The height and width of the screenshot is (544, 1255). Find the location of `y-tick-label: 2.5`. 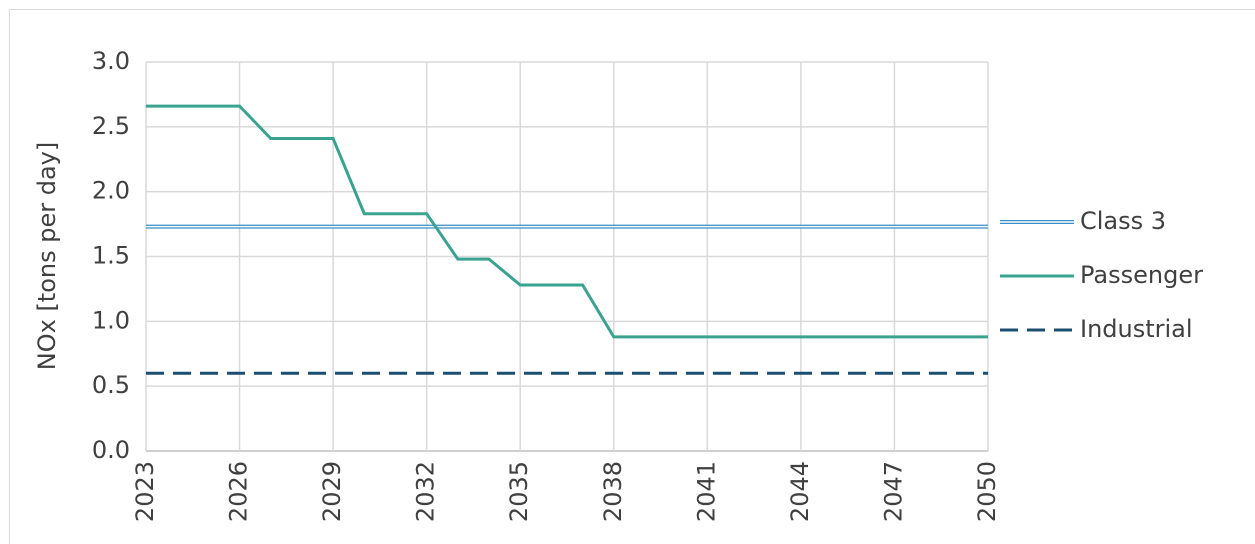

y-tick-label: 2.5 is located at coordinates (111, 126).